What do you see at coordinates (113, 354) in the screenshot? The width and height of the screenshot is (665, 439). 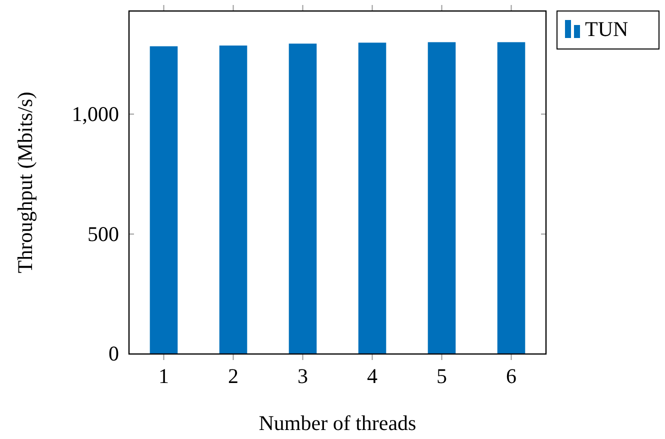 I see `y-tick-label: 0` at bounding box center [113, 354].